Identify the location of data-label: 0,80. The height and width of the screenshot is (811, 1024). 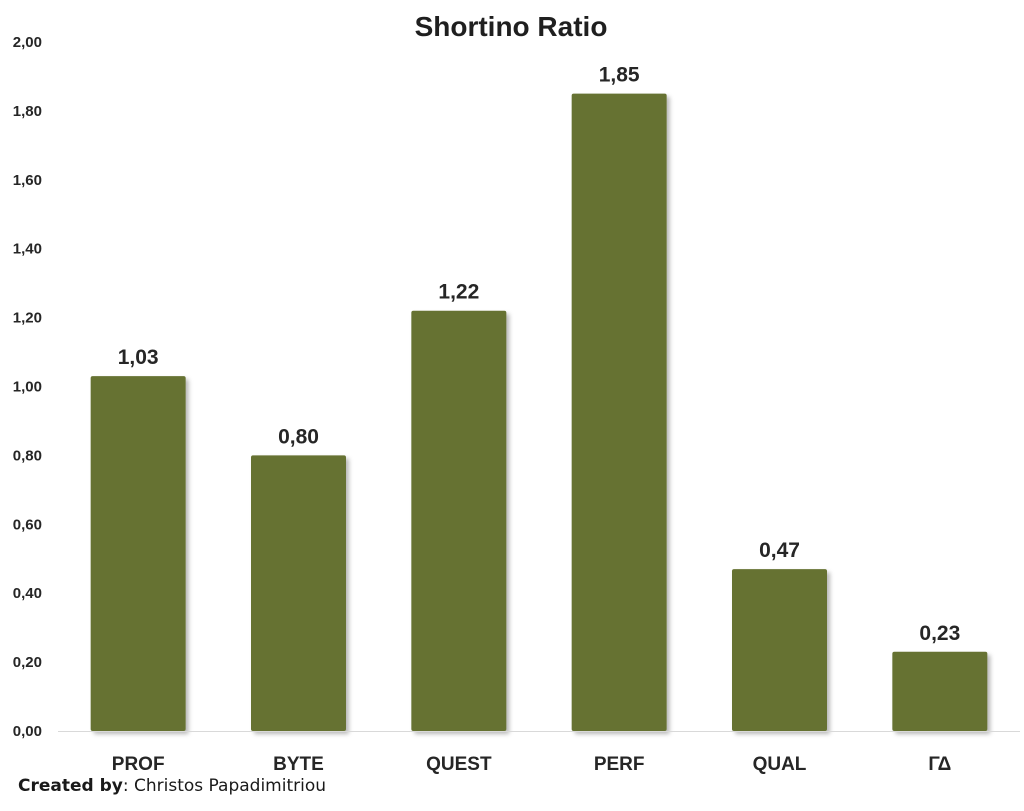
(298, 436).